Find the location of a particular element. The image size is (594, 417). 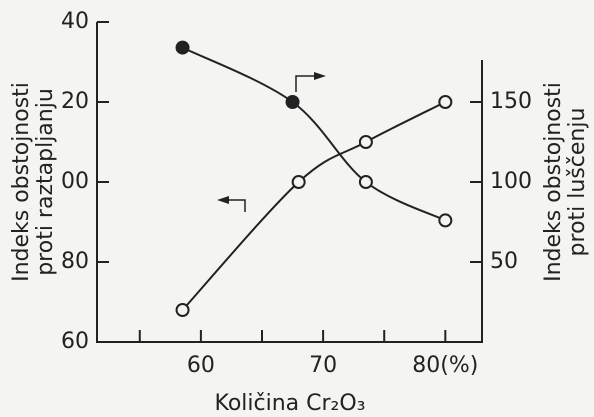

y-axis-label-line: proti raztapljanju is located at coordinates (45, 182).